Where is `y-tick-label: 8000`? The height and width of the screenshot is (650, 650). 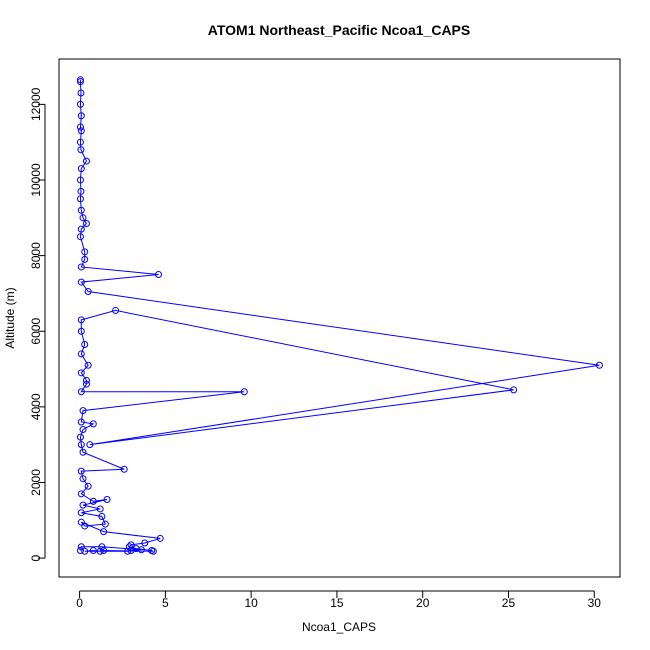
y-tick-label: 8000 is located at coordinates (36, 255).